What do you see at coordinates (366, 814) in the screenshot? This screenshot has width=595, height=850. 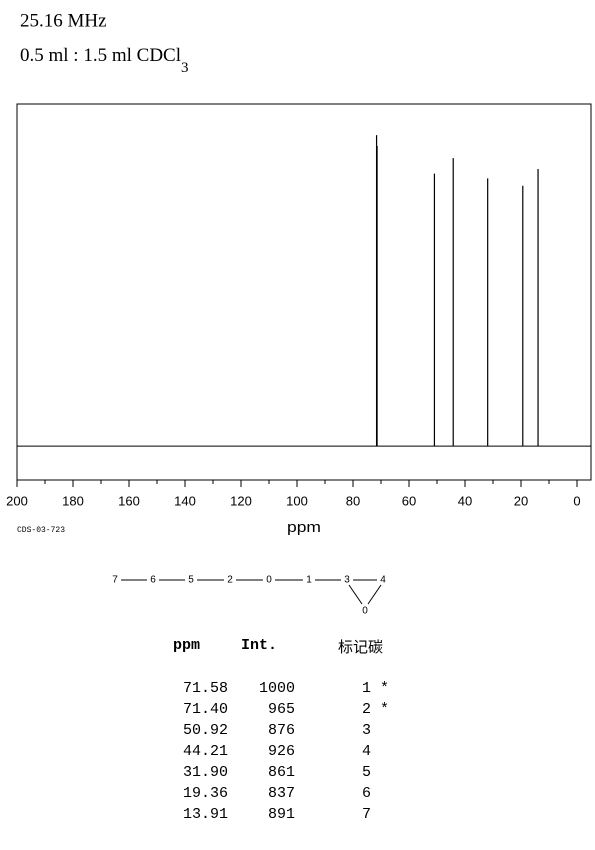 I see `assignment-cell: 7` at bounding box center [366, 814].